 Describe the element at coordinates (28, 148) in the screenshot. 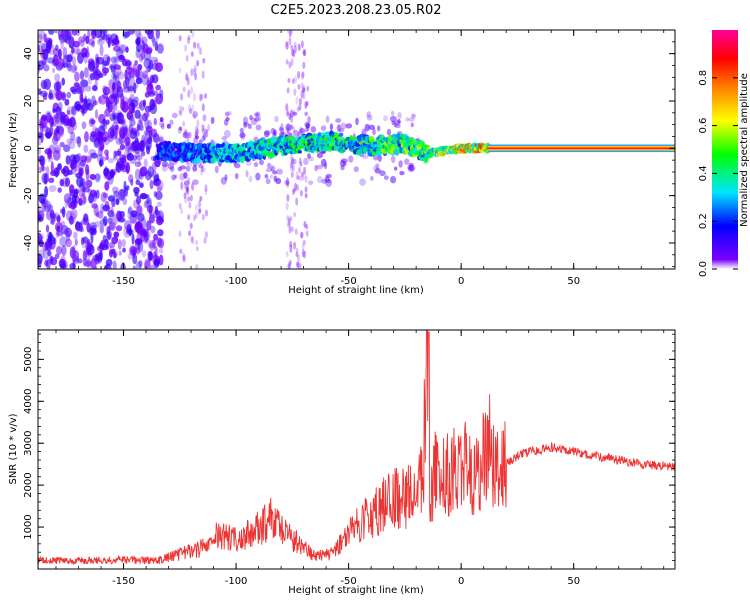

I see `y-tick-label: 0` at that location.